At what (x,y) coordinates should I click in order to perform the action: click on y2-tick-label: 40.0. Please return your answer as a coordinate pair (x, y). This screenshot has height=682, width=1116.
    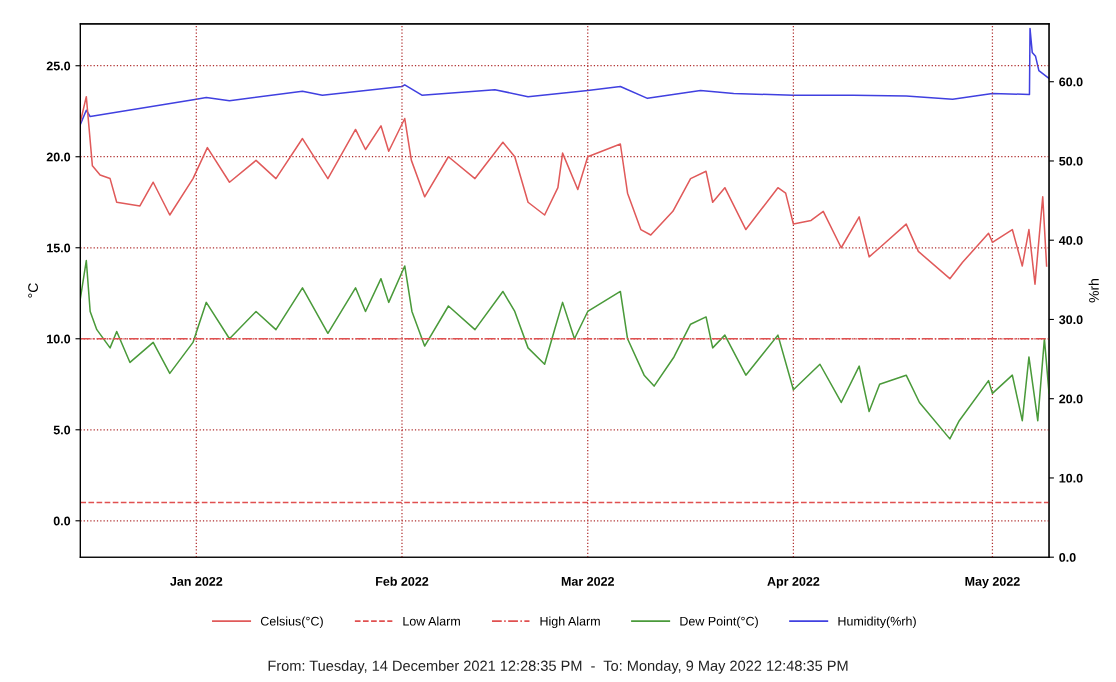
    Looking at the image, I should click on (1070, 240).